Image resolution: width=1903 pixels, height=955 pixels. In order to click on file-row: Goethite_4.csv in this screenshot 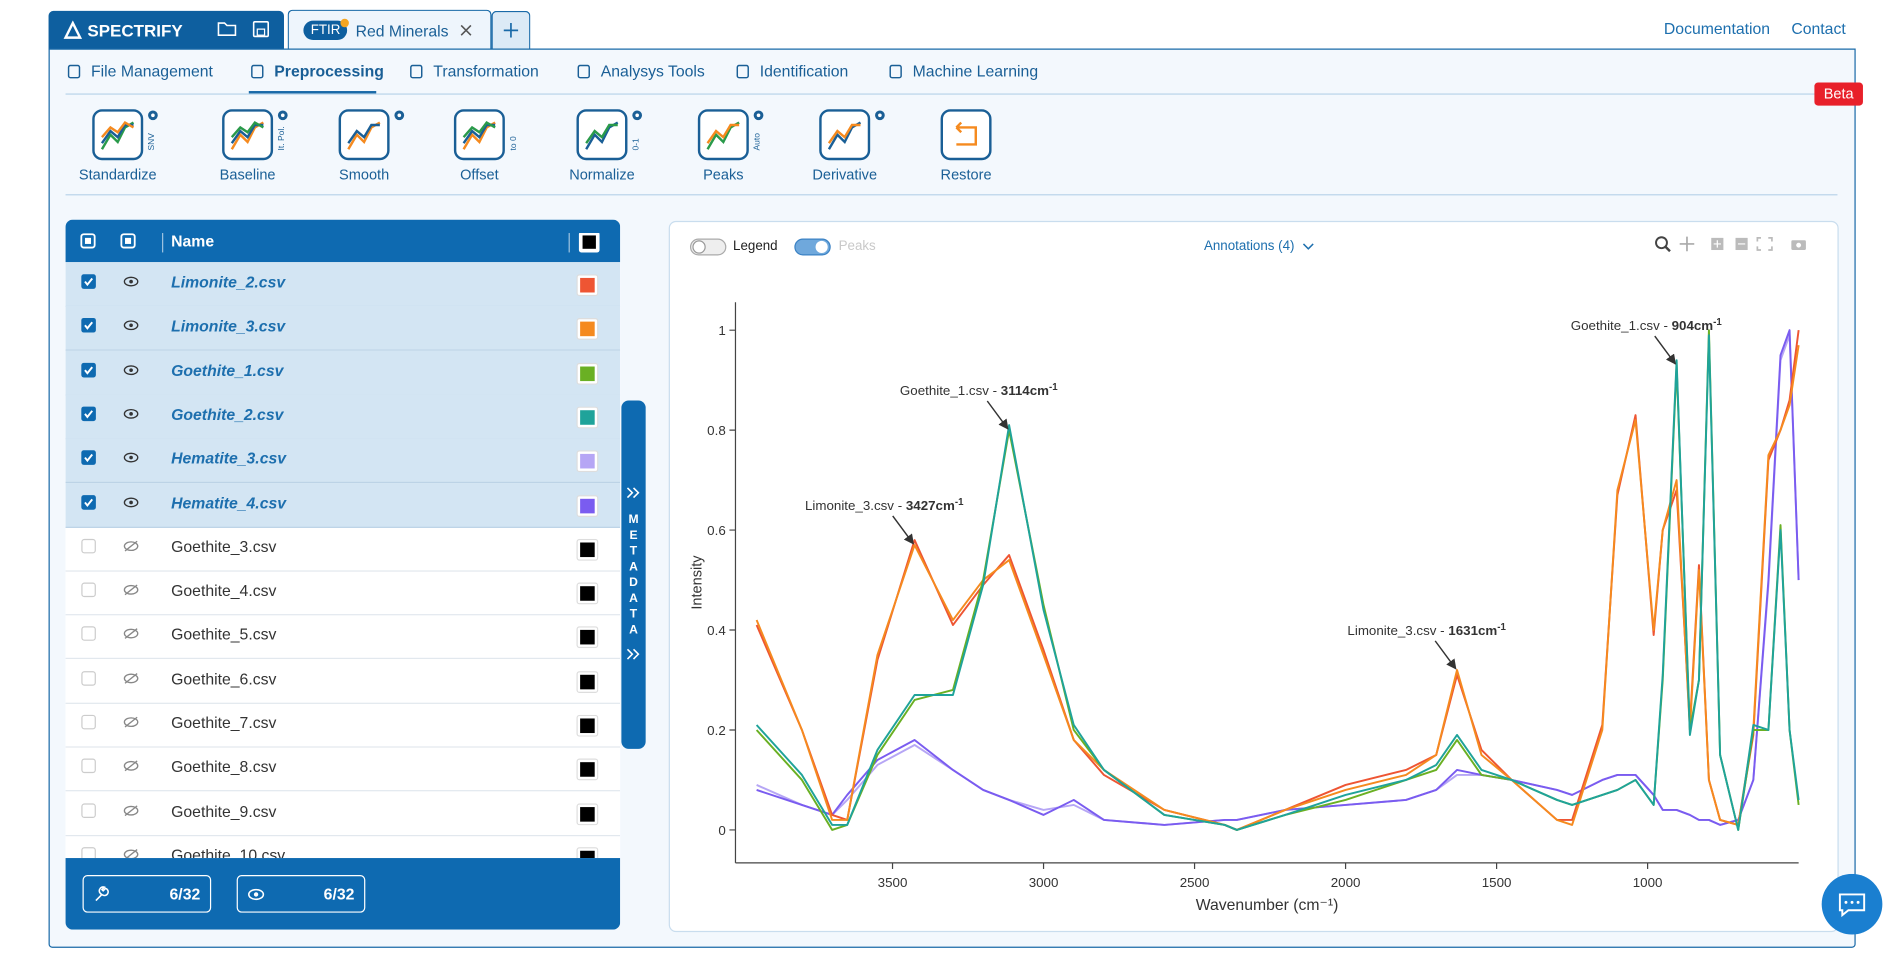, I will do `click(343, 593)`.